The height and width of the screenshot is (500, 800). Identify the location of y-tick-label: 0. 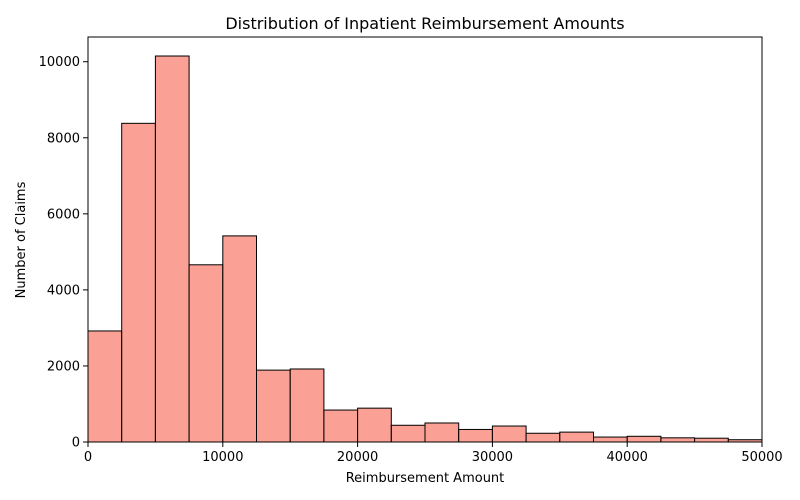
(76, 443).